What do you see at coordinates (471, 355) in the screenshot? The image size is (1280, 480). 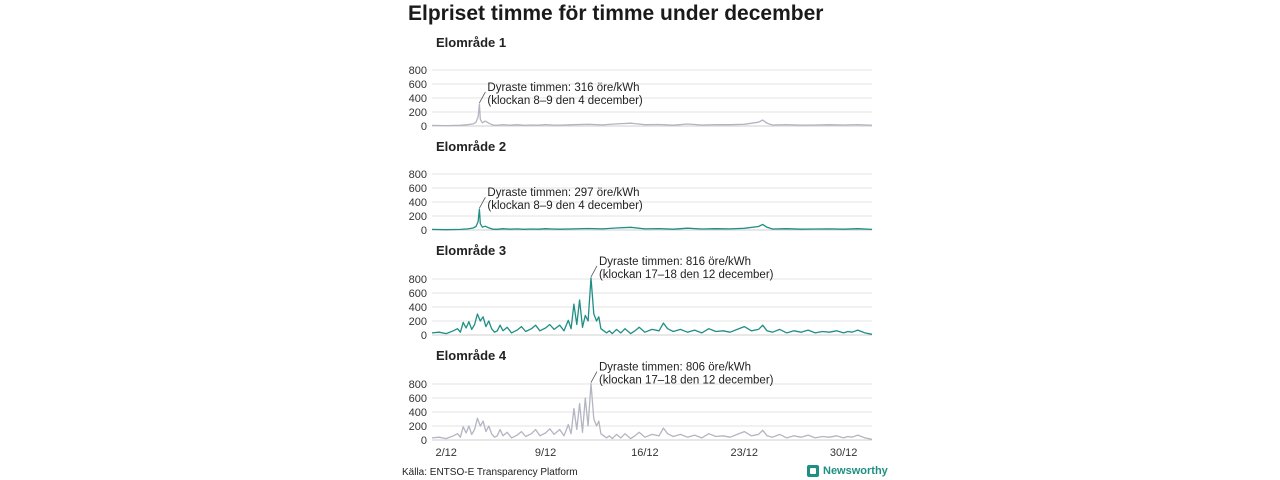 I see `panel-title-elomrade-4: Elområde 4` at bounding box center [471, 355].